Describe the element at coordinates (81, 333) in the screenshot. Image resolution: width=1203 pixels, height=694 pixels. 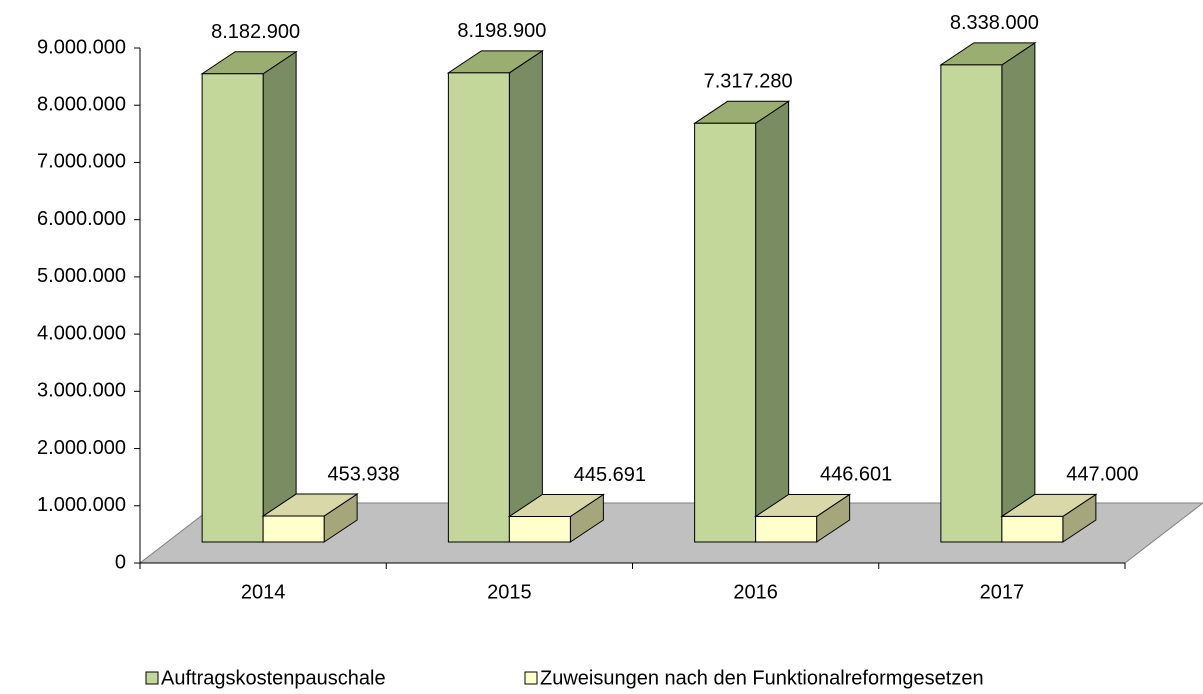
I see `y-tick-label: 4.000.000` at that location.